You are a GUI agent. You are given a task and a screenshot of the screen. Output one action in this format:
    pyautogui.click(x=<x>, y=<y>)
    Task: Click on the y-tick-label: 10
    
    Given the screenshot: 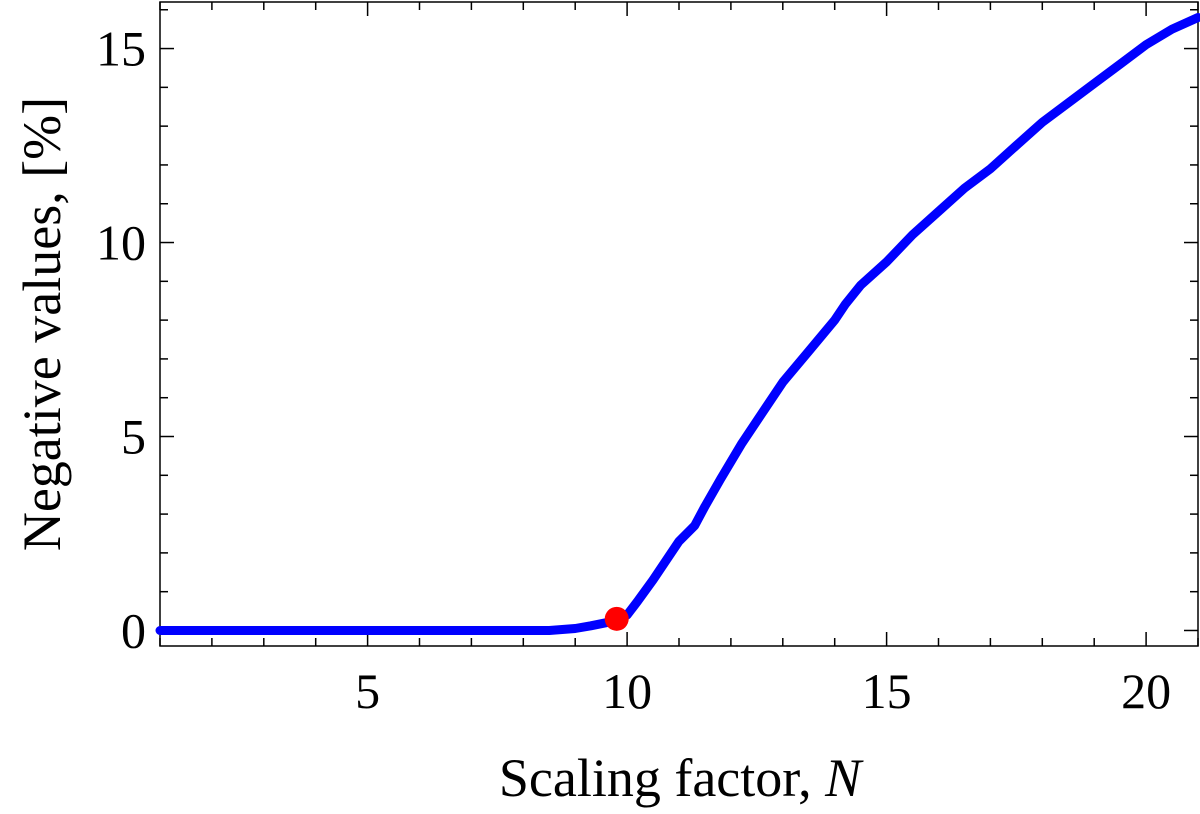 What is the action you would take?
    pyautogui.click(x=121, y=243)
    